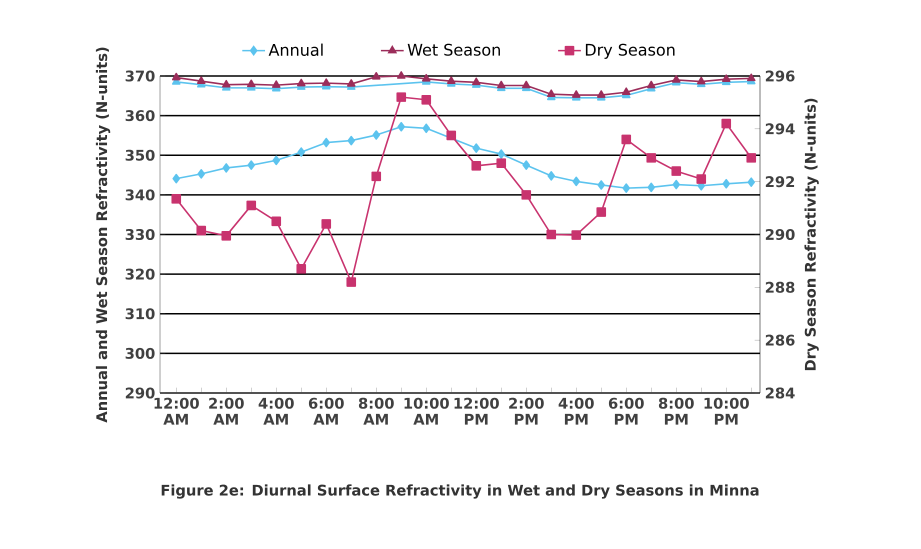  Describe the element at coordinates (626, 411) in the screenshot. I see `x-tick-label: 6:00 PM` at that location.